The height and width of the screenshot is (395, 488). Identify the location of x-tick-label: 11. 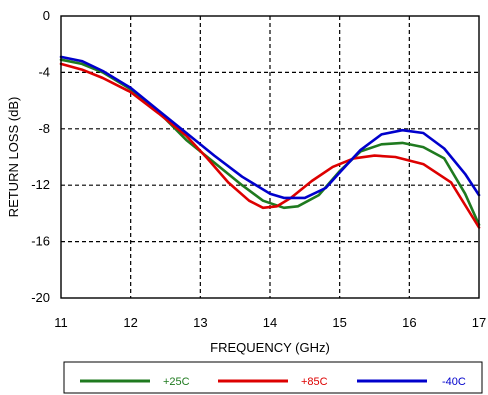
(61, 322).